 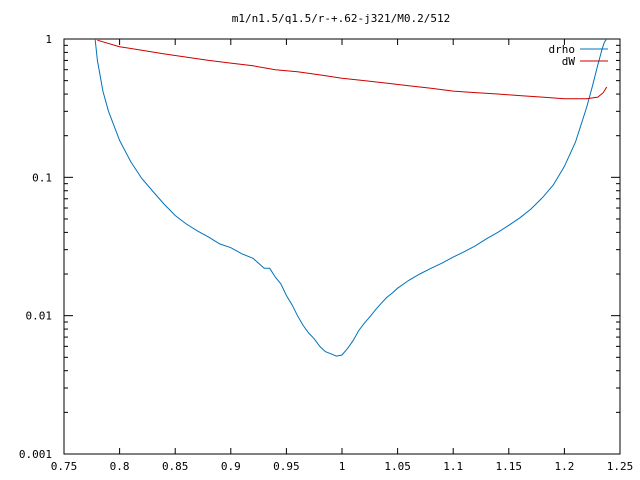 What do you see at coordinates (453, 466) in the screenshot?
I see `x-tick-label: 1.1` at bounding box center [453, 466].